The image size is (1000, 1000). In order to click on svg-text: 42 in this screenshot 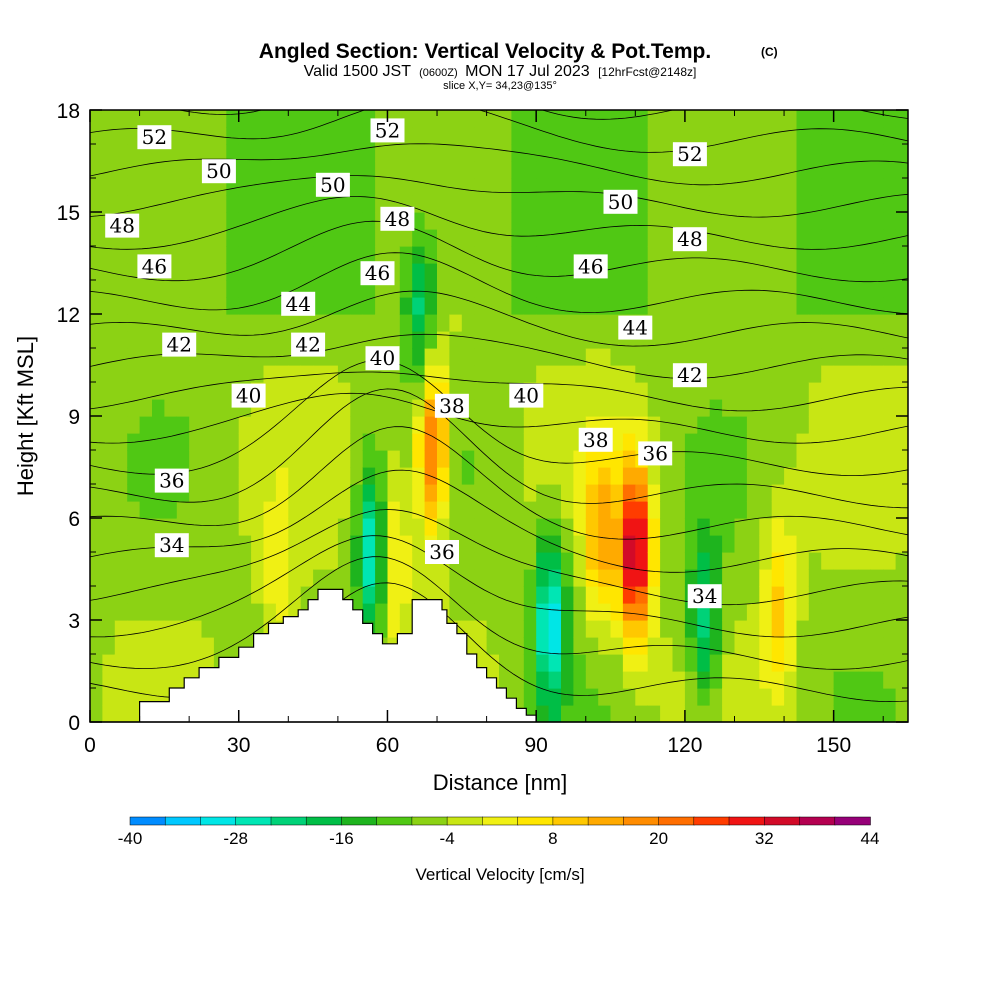, I will do `click(689, 375)`.